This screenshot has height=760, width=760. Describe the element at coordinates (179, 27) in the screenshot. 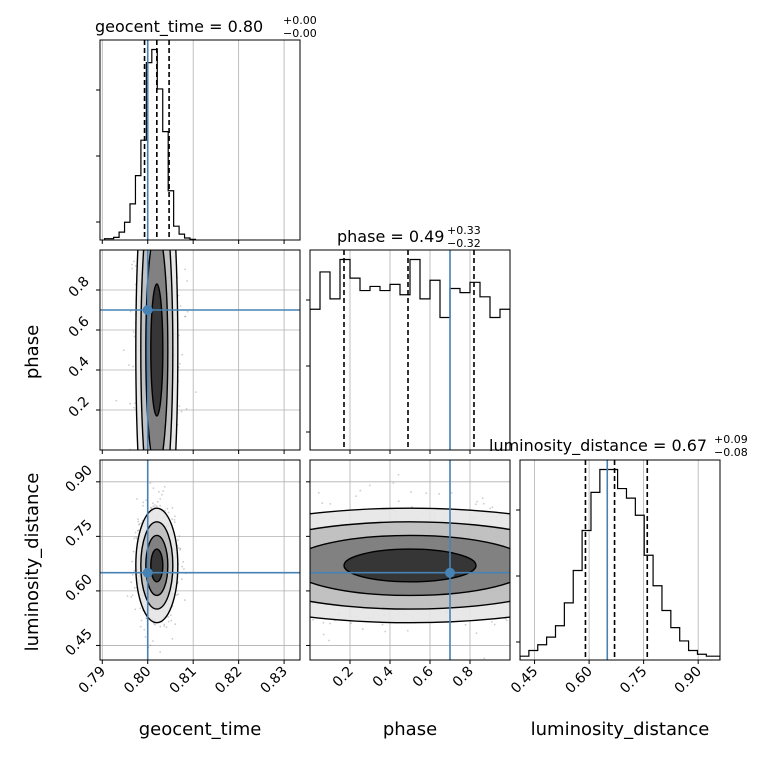

I see `title-geocent-time: geocent_time = 0.80` at that location.